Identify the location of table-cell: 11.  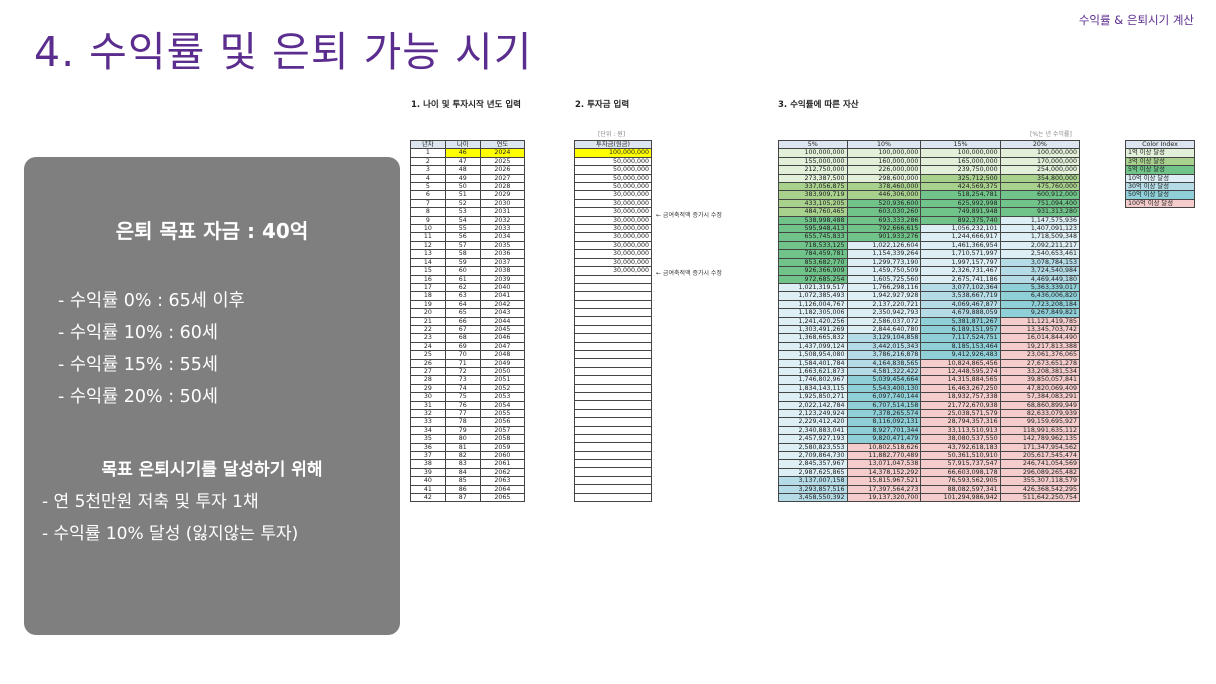
(428, 237).